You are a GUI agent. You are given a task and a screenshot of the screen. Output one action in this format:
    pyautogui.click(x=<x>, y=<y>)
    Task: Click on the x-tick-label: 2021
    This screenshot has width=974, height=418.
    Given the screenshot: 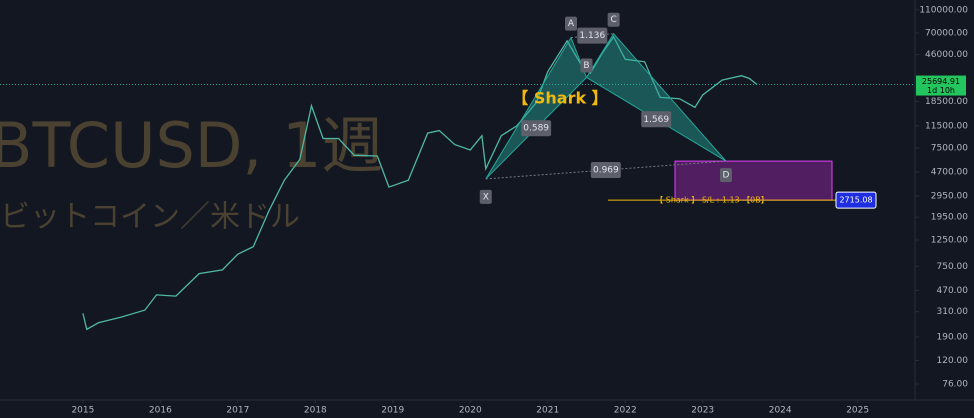 What is the action you would take?
    pyautogui.click(x=547, y=411)
    